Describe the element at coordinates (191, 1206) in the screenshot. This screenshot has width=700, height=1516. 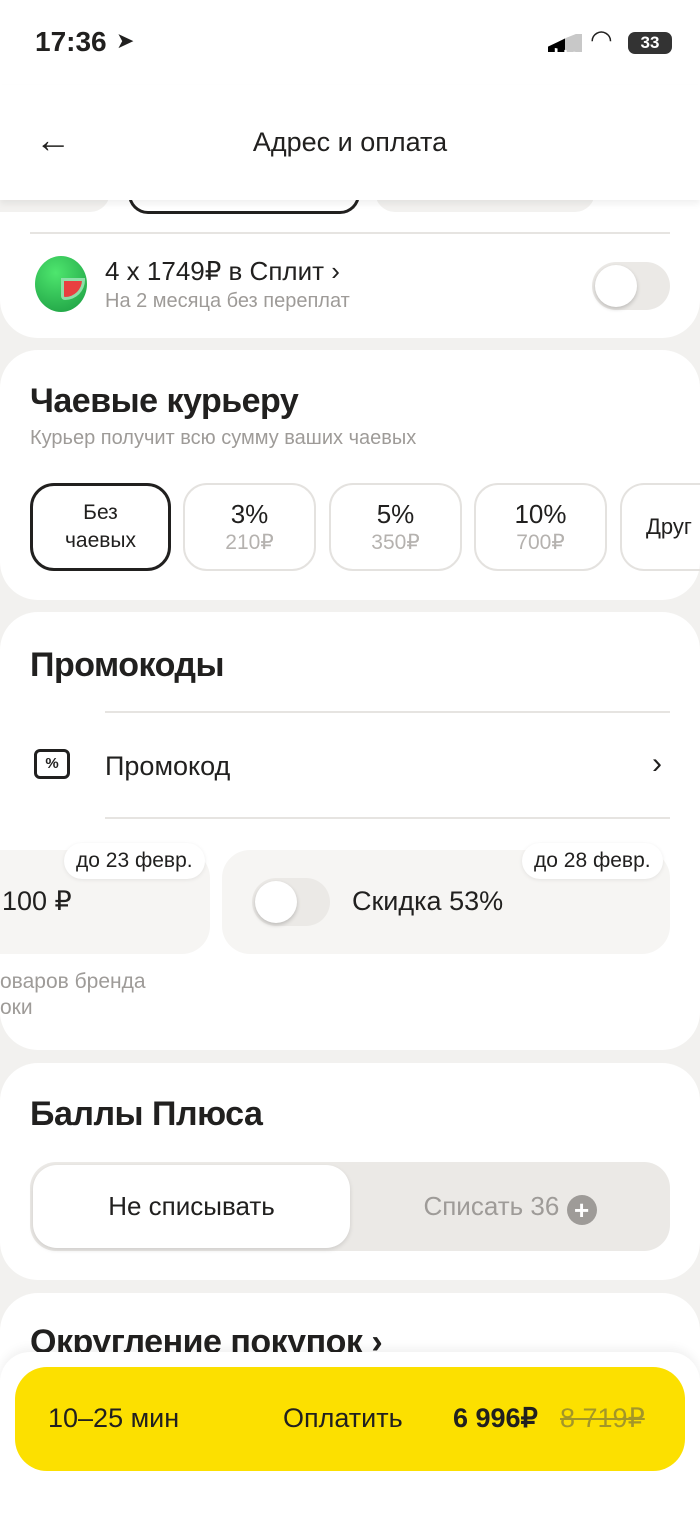
I see `plus-option-keep: Не списывать` at that location.